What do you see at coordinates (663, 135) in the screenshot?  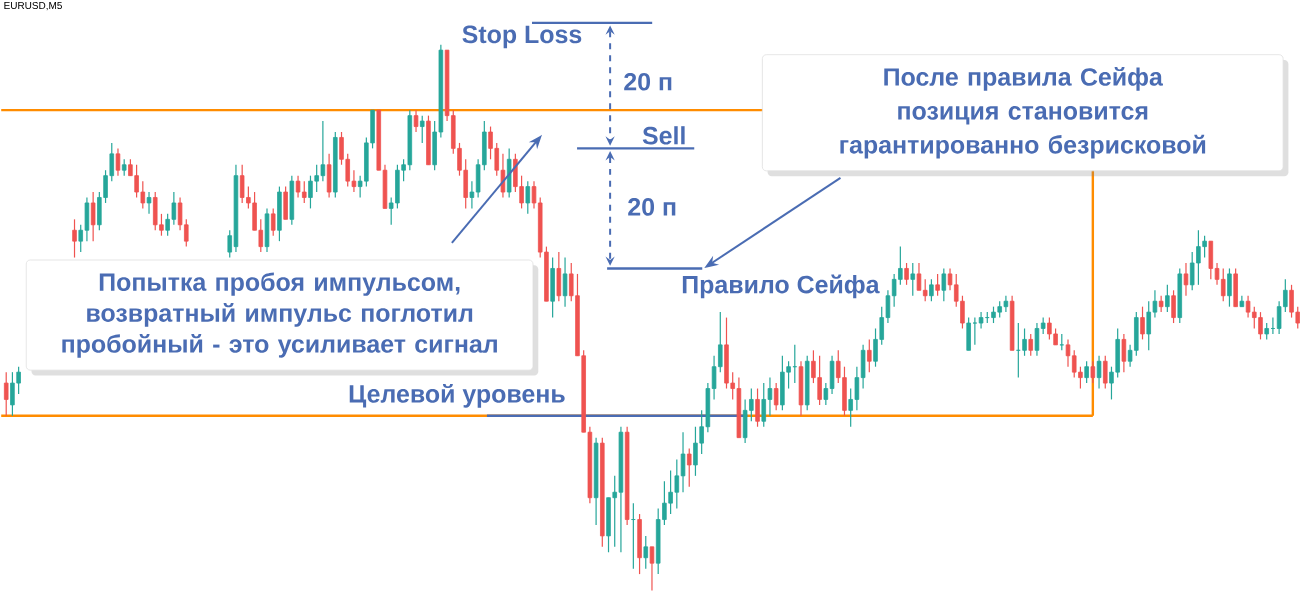 I see `ref-line-label: Sell` at bounding box center [663, 135].